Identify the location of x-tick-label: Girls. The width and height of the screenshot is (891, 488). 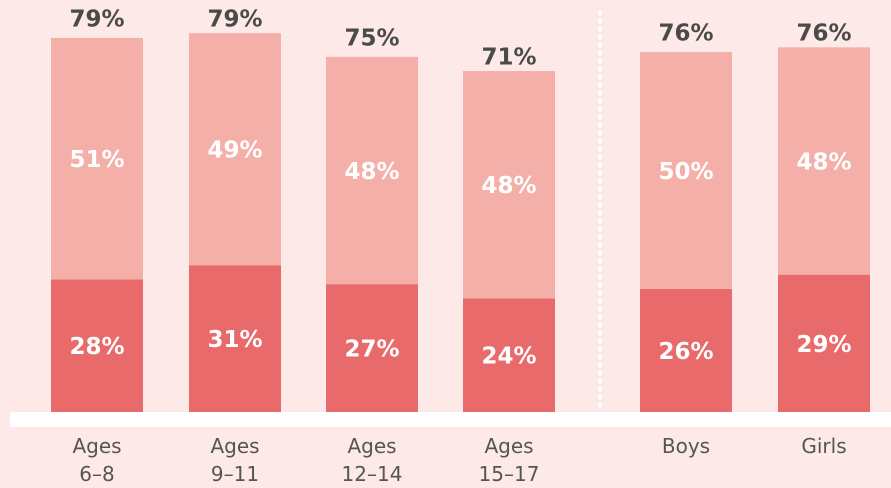
(824, 446).